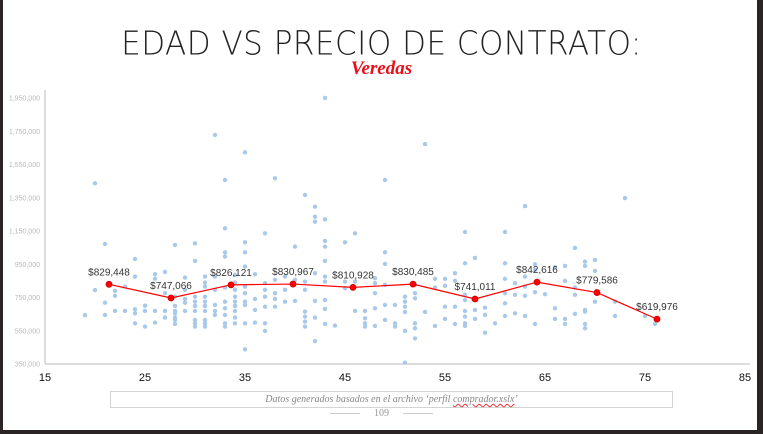  Describe the element at coordinates (413, 272) in the screenshot. I see `data-label: $830,485` at that location.